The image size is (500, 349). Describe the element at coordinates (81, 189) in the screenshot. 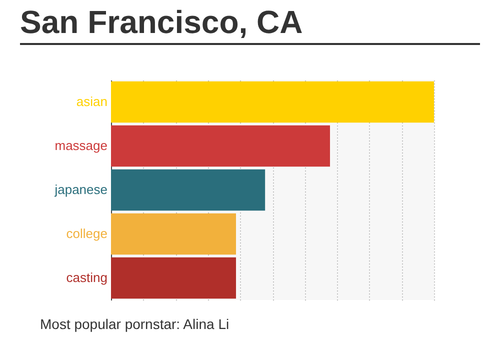

I see `y-tick-label: japanese` at that location.